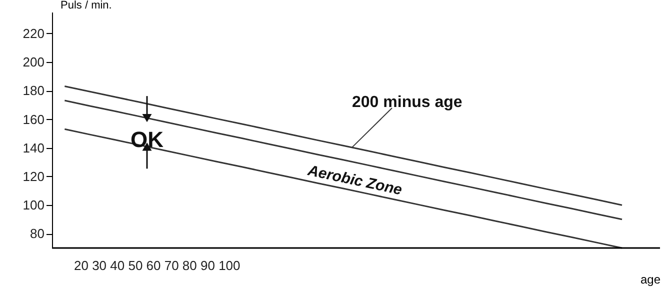 This screenshot has height=293, width=665. I want to click on x-axis-title: age, so click(650, 279).